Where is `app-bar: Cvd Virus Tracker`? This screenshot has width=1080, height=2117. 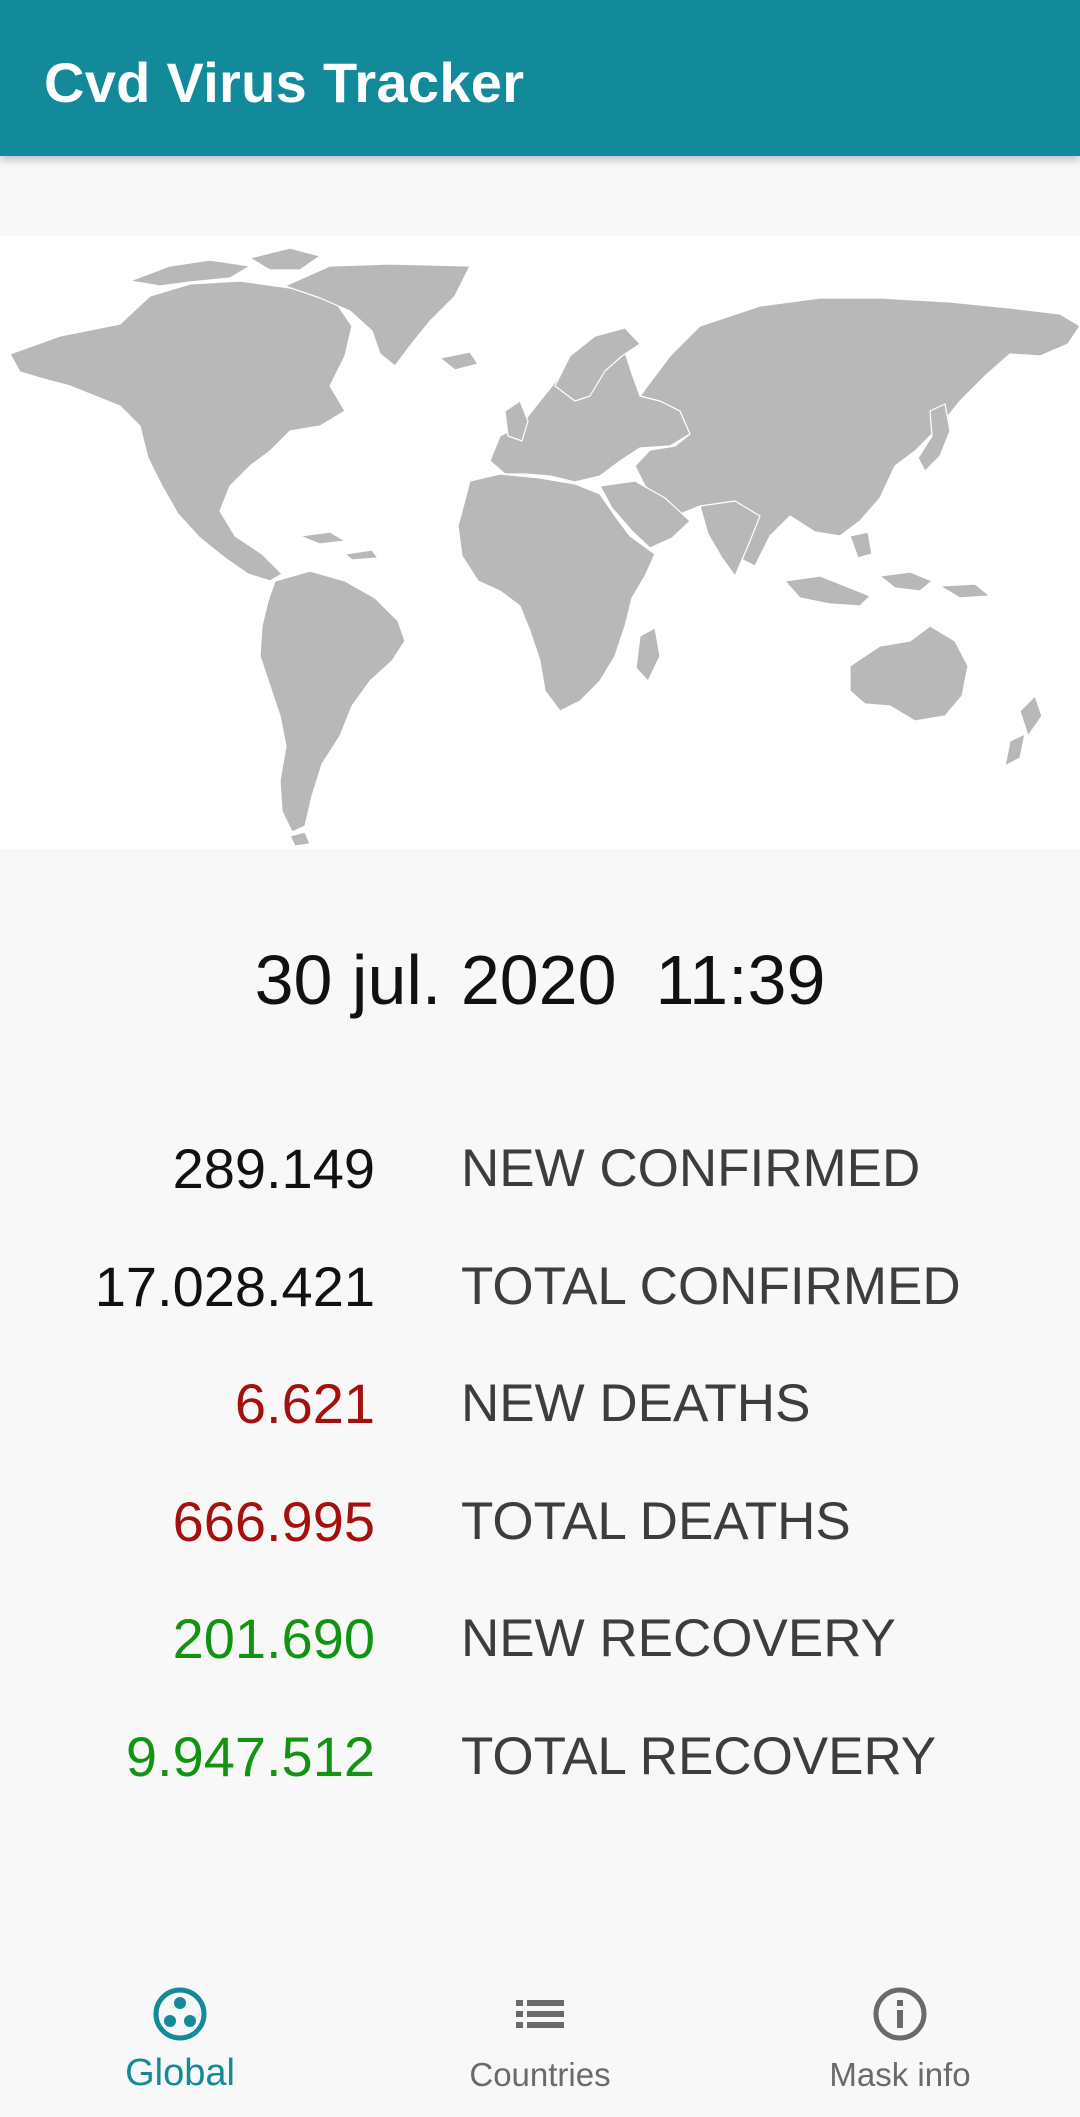 app-bar: Cvd Virus Tracker is located at coordinates (540, 78).